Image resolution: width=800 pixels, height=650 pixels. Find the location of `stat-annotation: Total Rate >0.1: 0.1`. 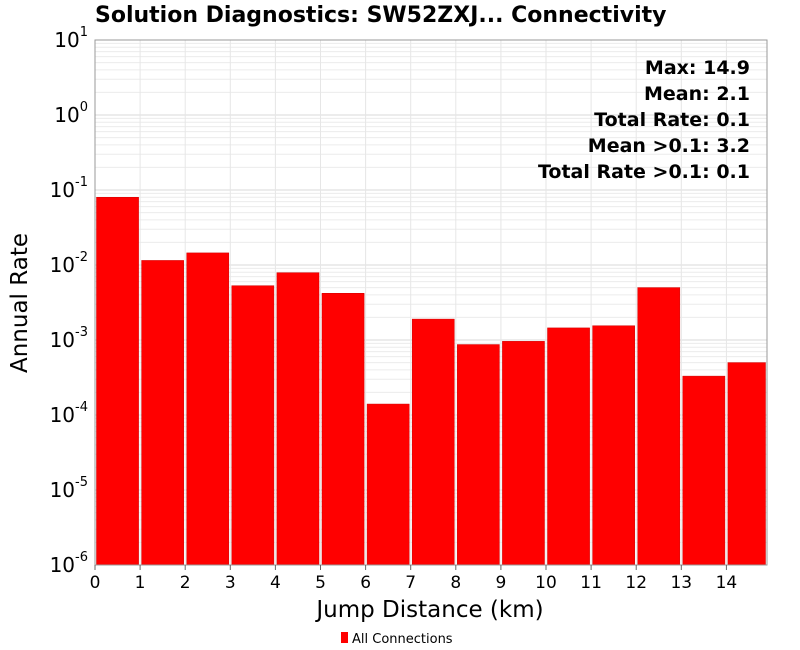

stat-annotation: Total Rate >0.1: 0.1 is located at coordinates (644, 172).